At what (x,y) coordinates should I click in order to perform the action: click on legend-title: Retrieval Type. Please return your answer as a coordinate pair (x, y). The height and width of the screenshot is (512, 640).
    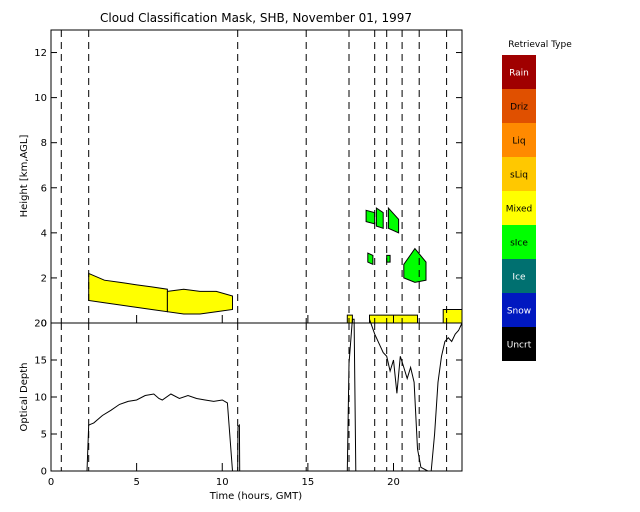
    Looking at the image, I should click on (540, 45).